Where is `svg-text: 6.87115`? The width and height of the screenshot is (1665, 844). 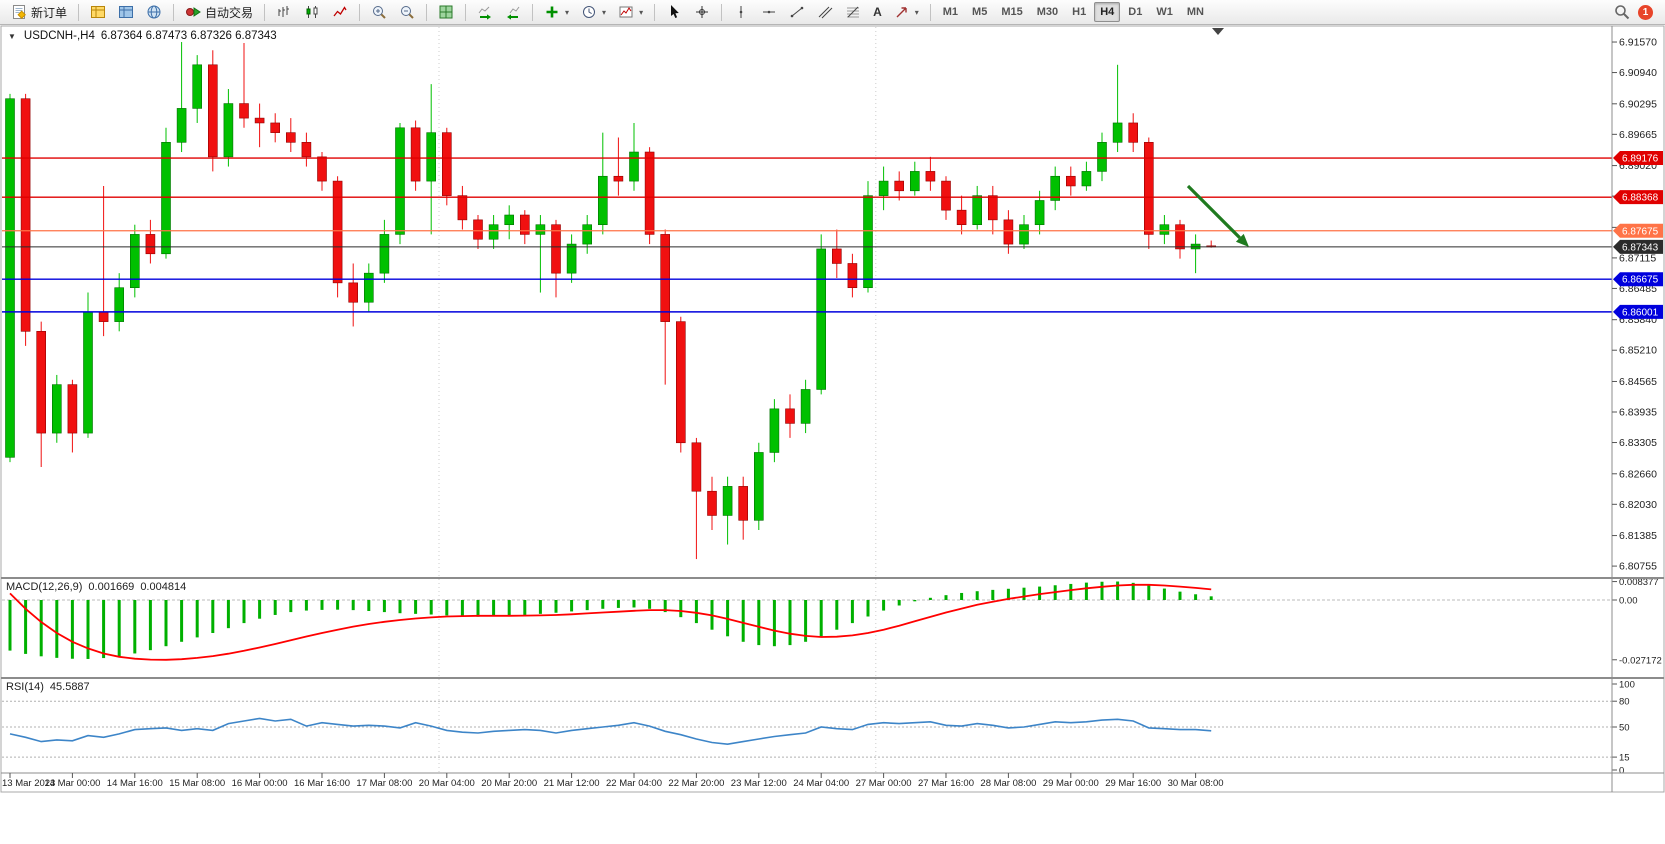 svg-text: 6.87115 is located at coordinates (1637, 258).